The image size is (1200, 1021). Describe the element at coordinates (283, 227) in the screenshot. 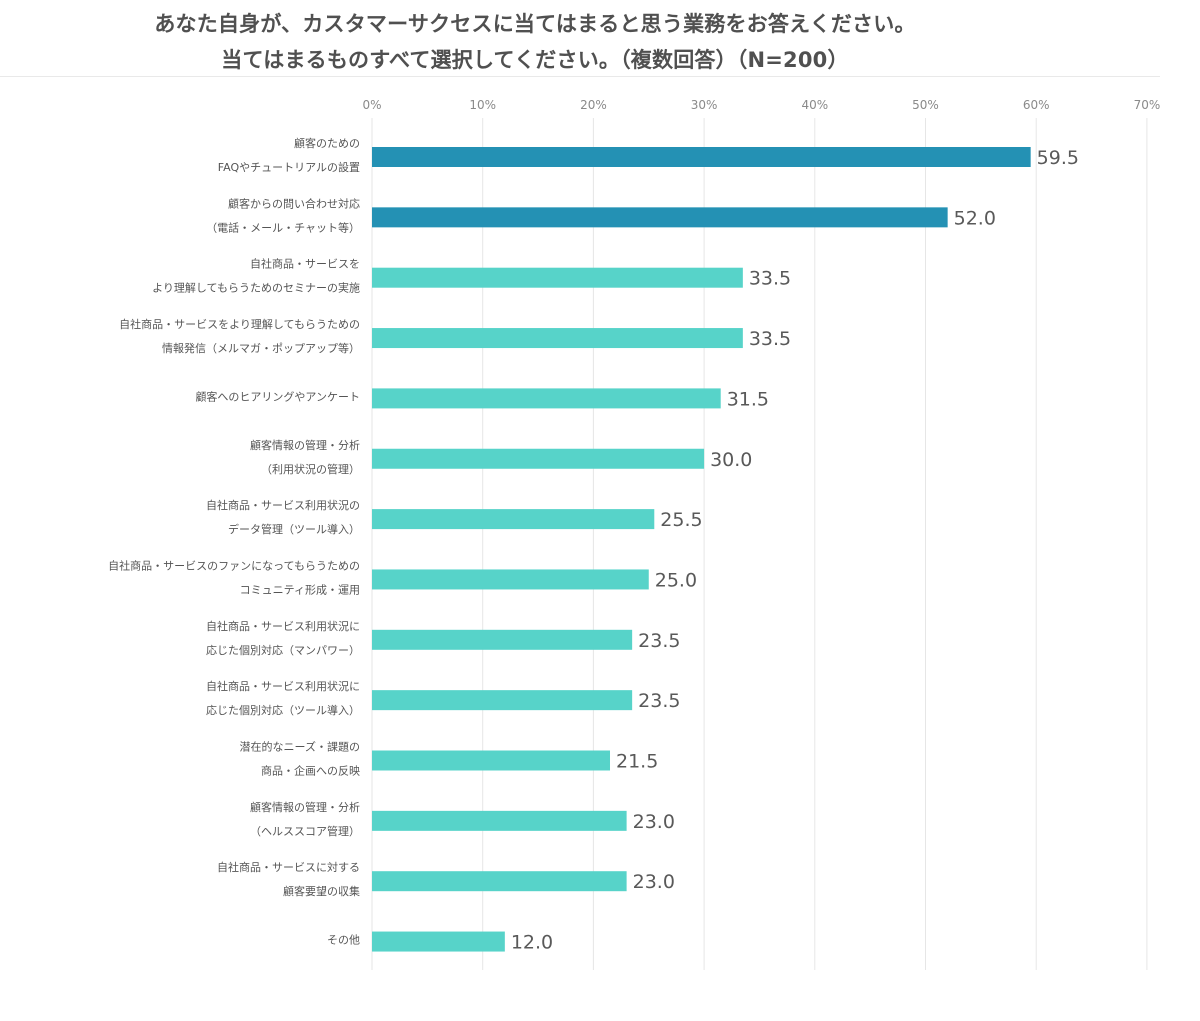

I see `category-label: （電話・メール・チャット等）` at that location.